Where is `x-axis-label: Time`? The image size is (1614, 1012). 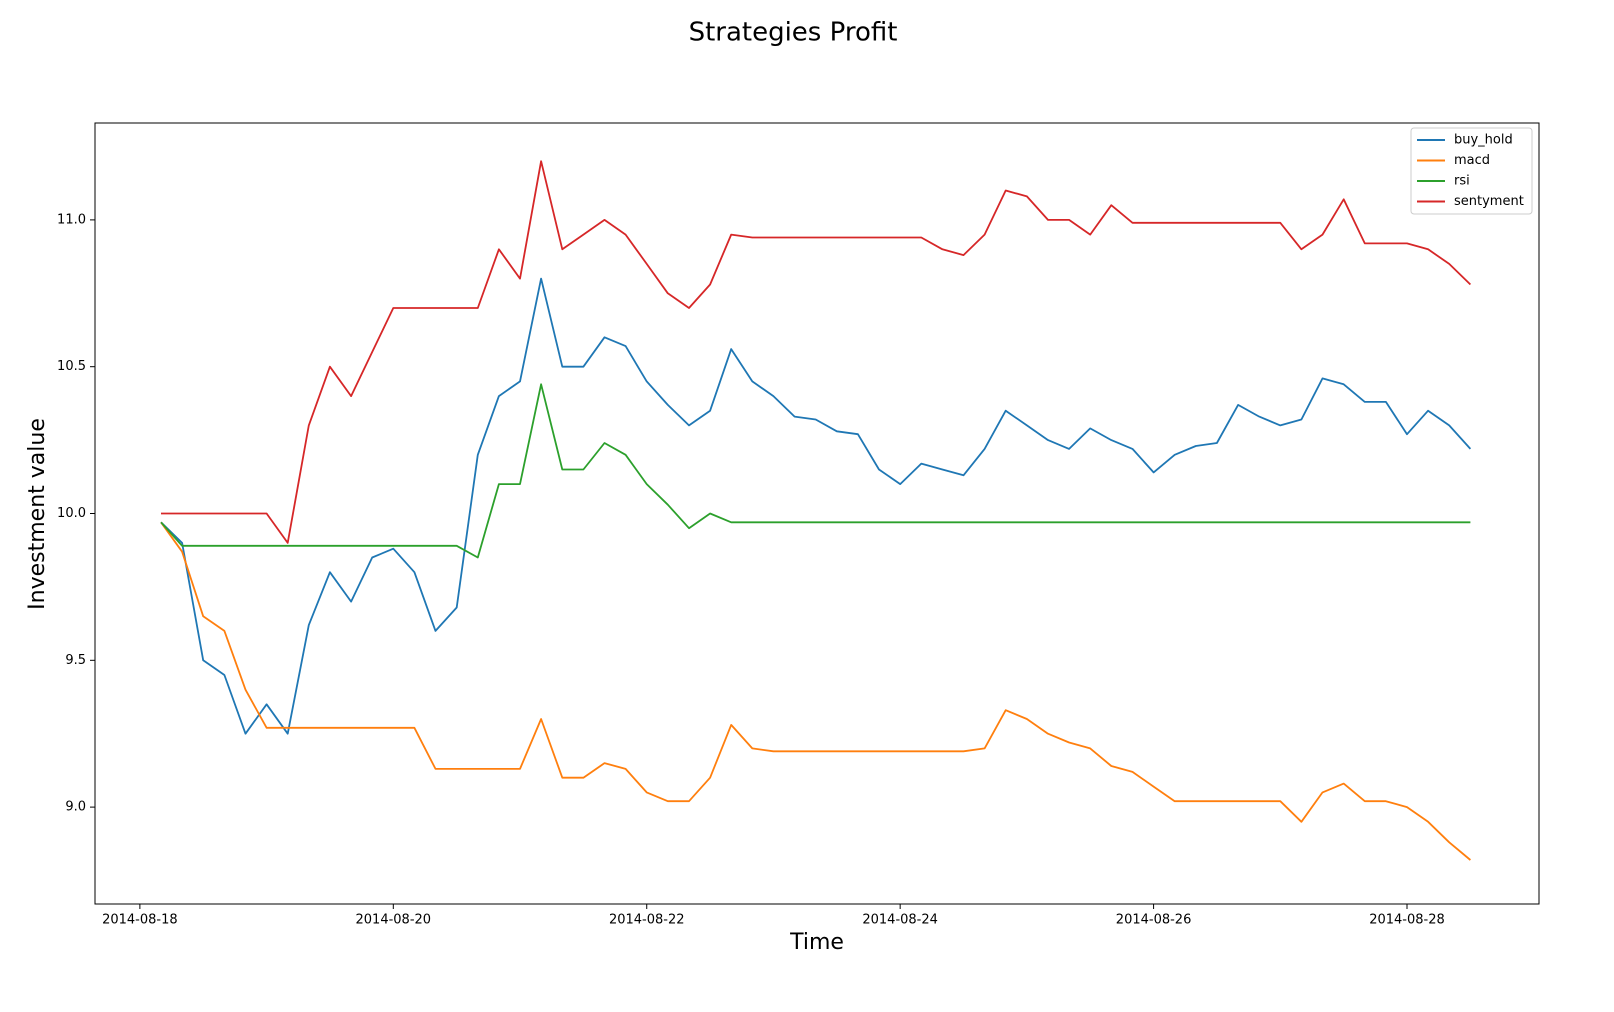
x-axis-label: Time is located at coordinates (816, 942).